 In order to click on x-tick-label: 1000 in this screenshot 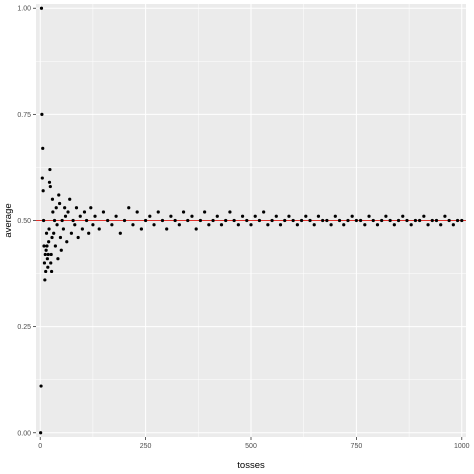, I will do `click(462, 446)`.